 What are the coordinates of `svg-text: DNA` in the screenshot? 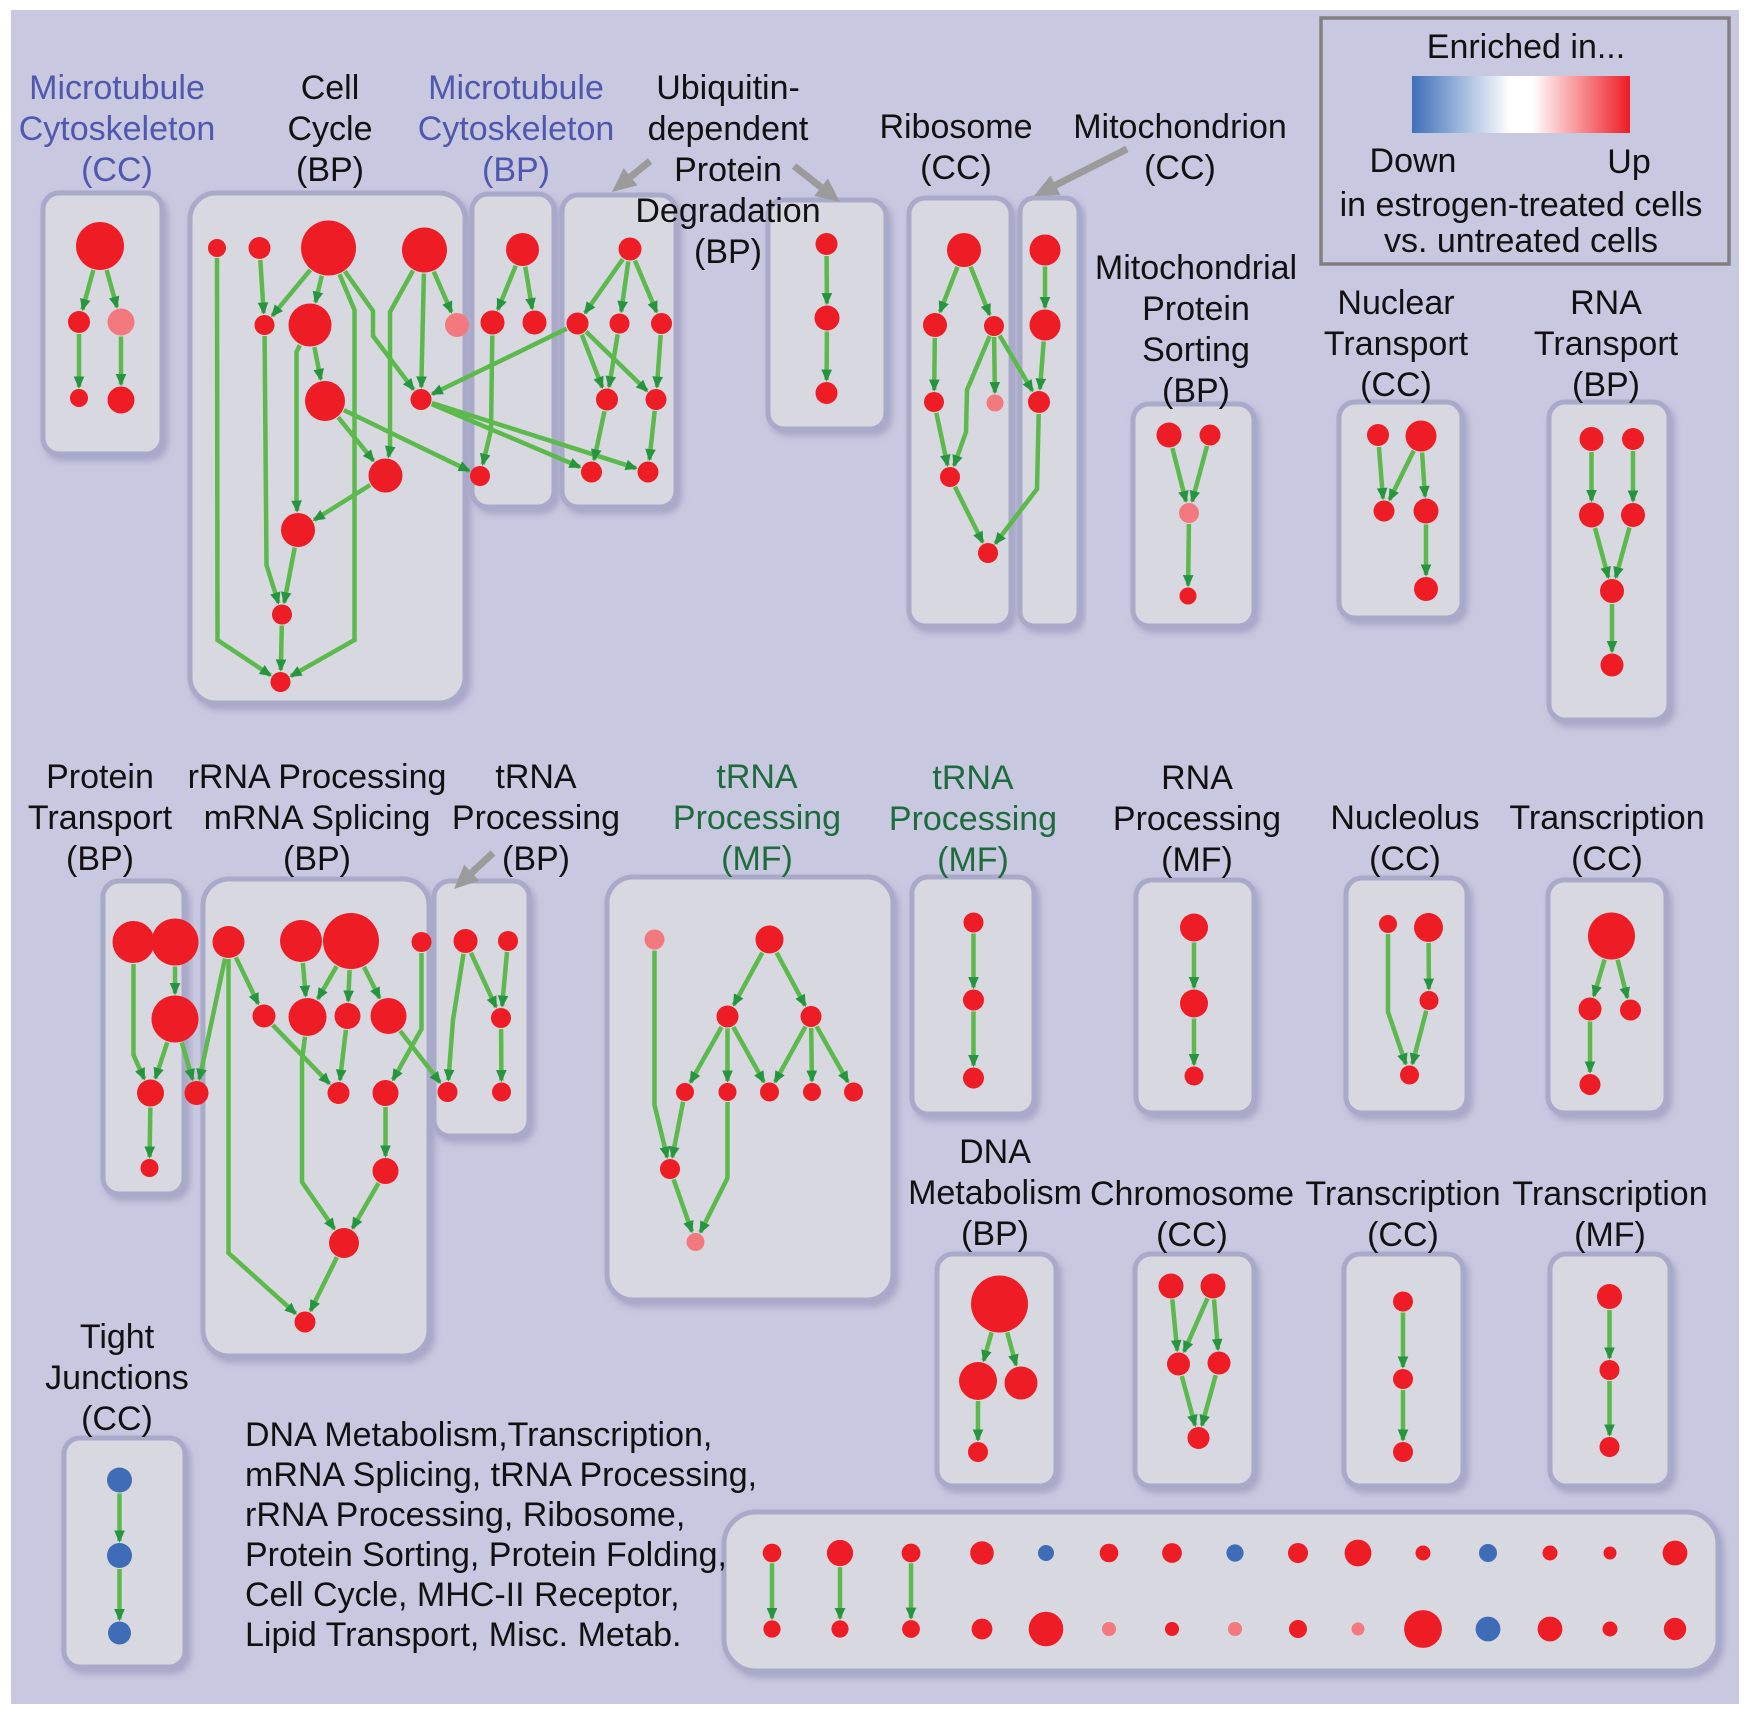 It's located at (995, 1152).